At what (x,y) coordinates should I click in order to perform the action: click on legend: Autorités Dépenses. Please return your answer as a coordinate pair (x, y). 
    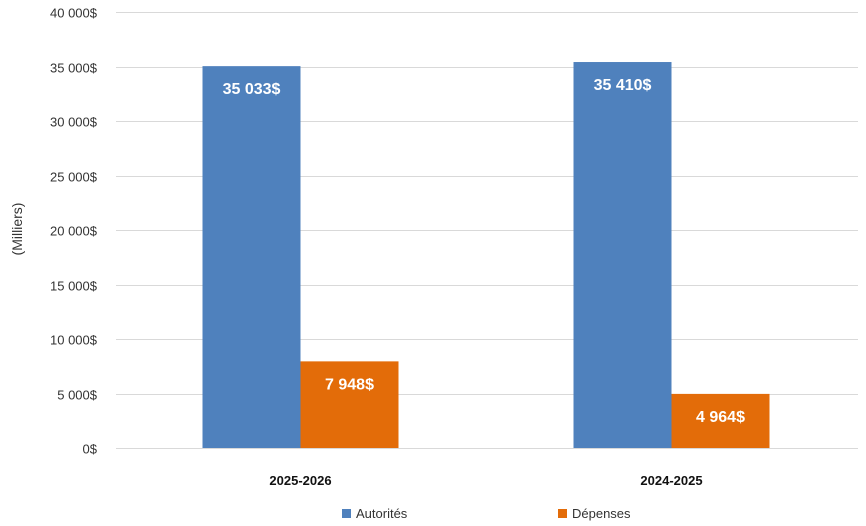
    Looking at the image, I should click on (486, 513).